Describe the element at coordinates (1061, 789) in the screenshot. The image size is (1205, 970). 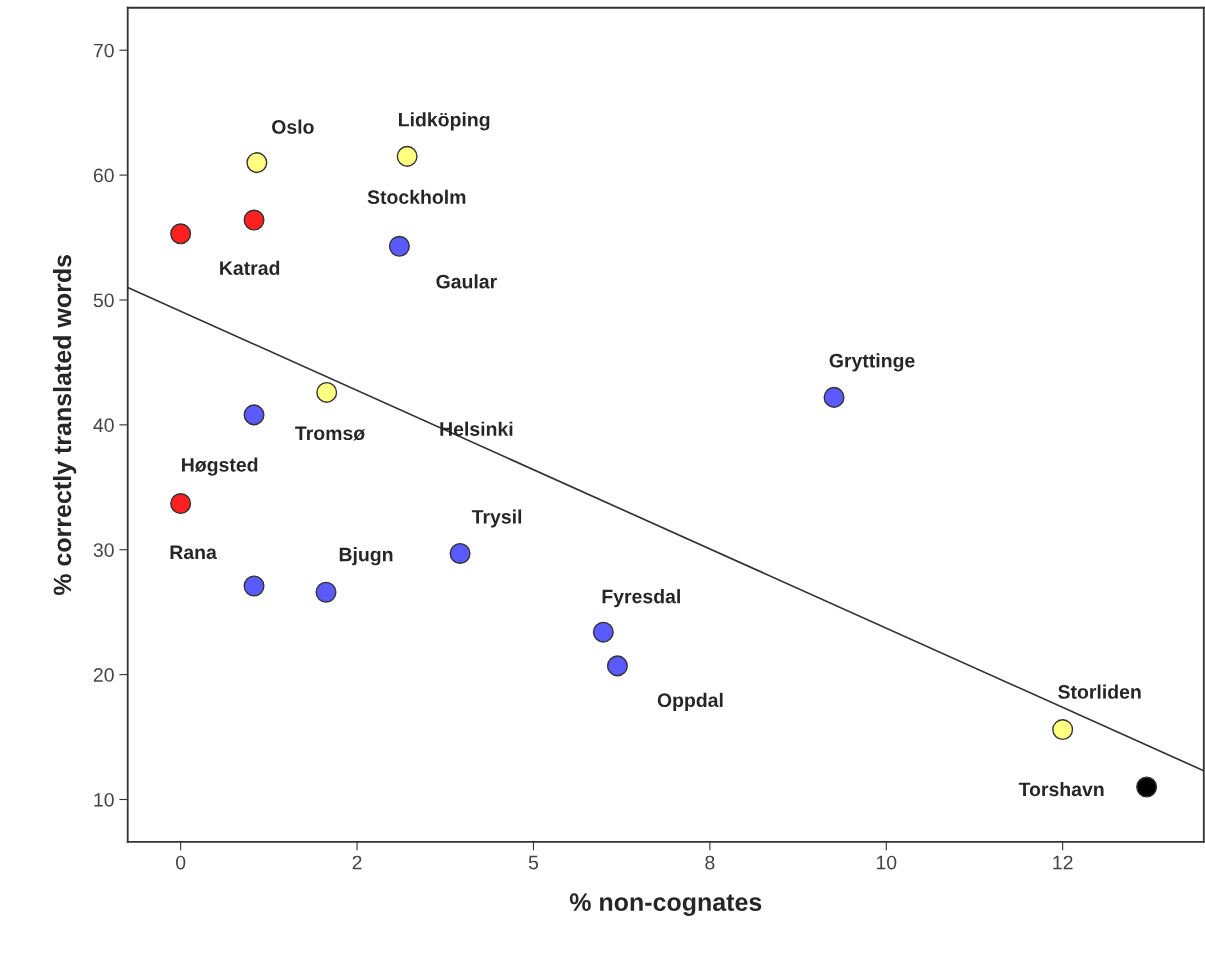
I see `annotation: Torshavn` at that location.